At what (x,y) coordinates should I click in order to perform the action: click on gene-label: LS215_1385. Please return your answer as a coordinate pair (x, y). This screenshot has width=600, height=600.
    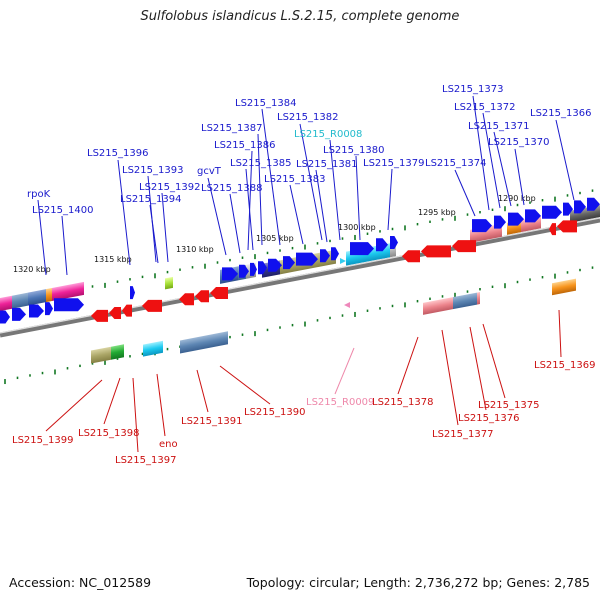
    Looking at the image, I should click on (260, 163).